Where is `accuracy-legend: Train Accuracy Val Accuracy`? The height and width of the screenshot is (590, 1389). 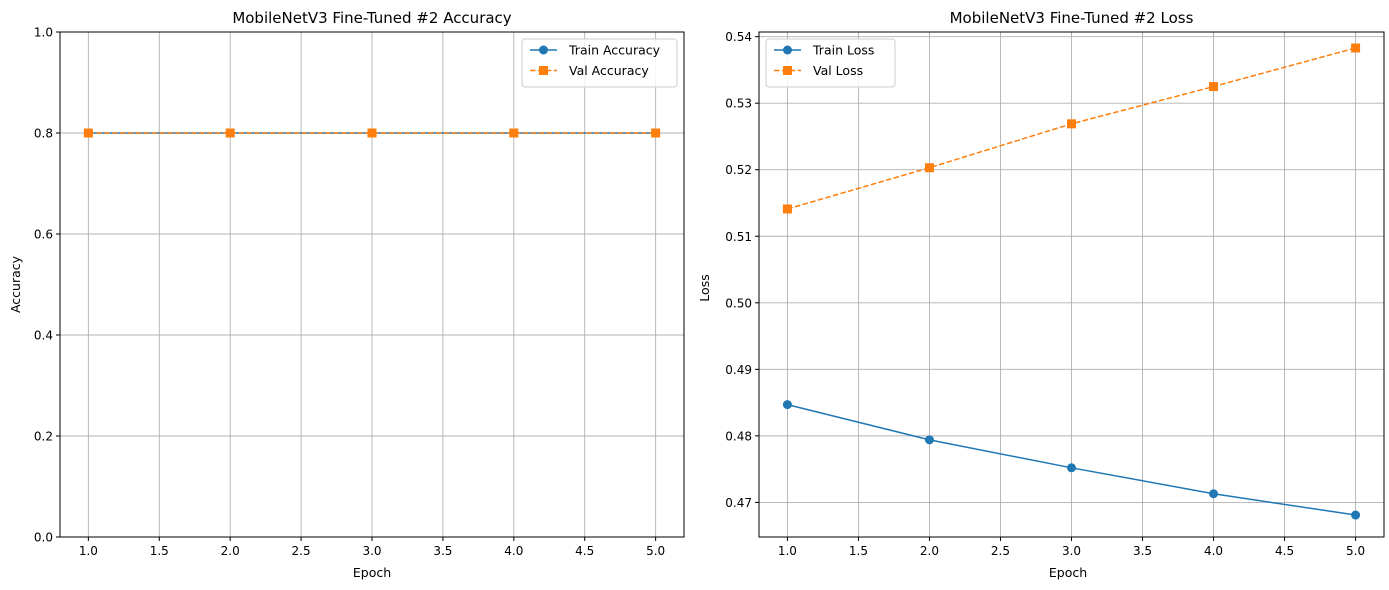 accuracy-legend: Train Accuracy Val Accuracy is located at coordinates (599, 63).